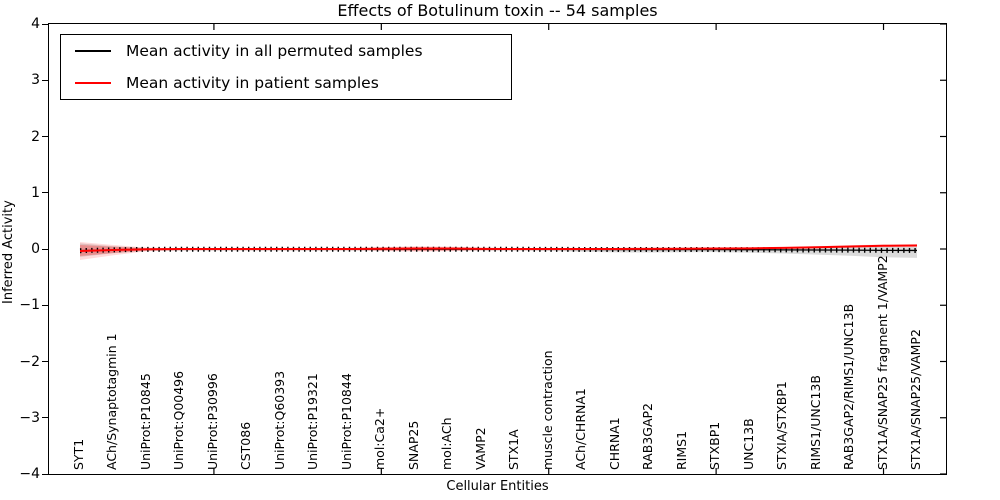  I want to click on y-tick-label: −4, so click(29, 474).